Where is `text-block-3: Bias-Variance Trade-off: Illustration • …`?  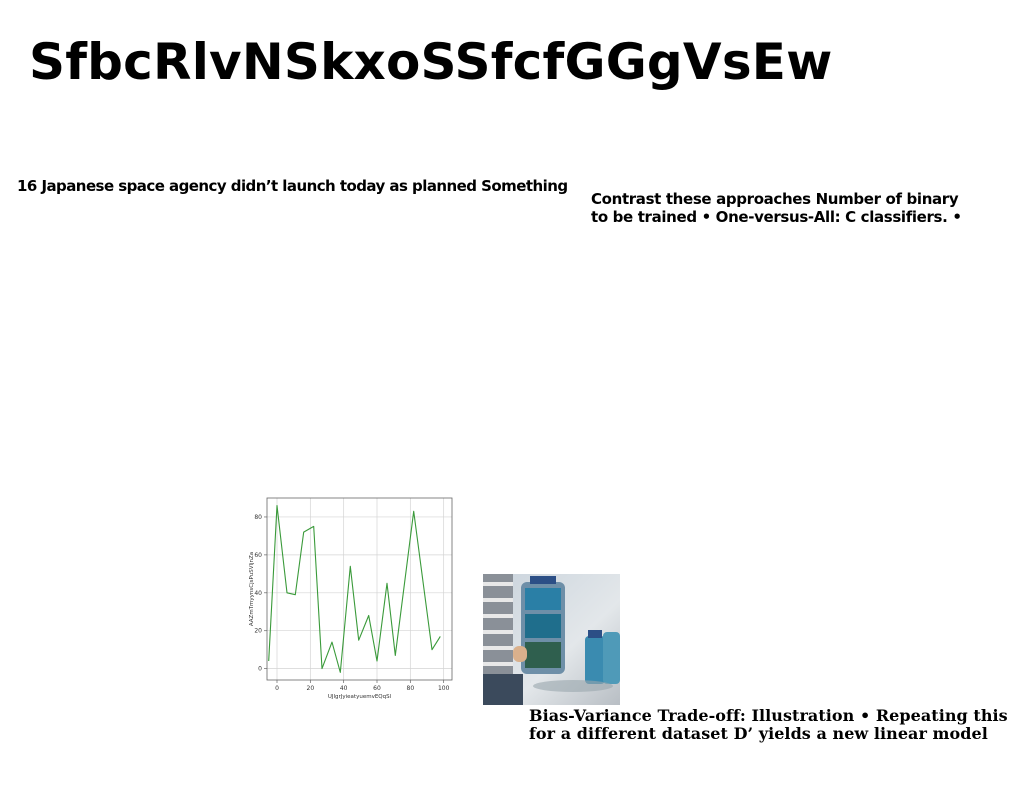 text-block-3: Bias-Variance Trade-off: Illustration • … is located at coordinates (768, 725).